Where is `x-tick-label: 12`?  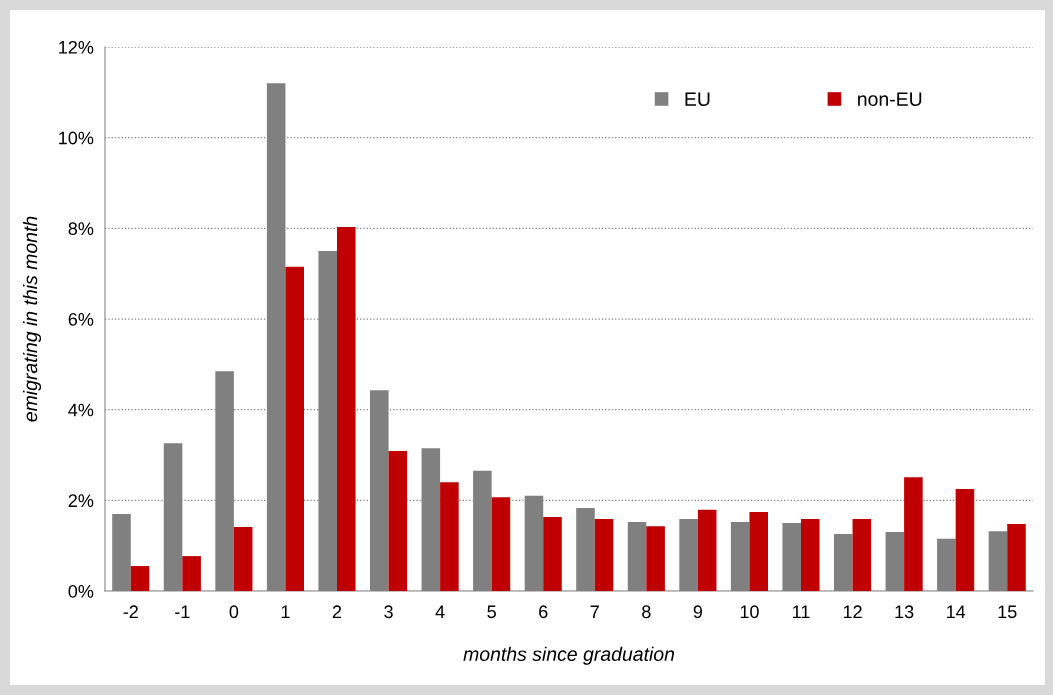 x-tick-label: 12 is located at coordinates (852, 611).